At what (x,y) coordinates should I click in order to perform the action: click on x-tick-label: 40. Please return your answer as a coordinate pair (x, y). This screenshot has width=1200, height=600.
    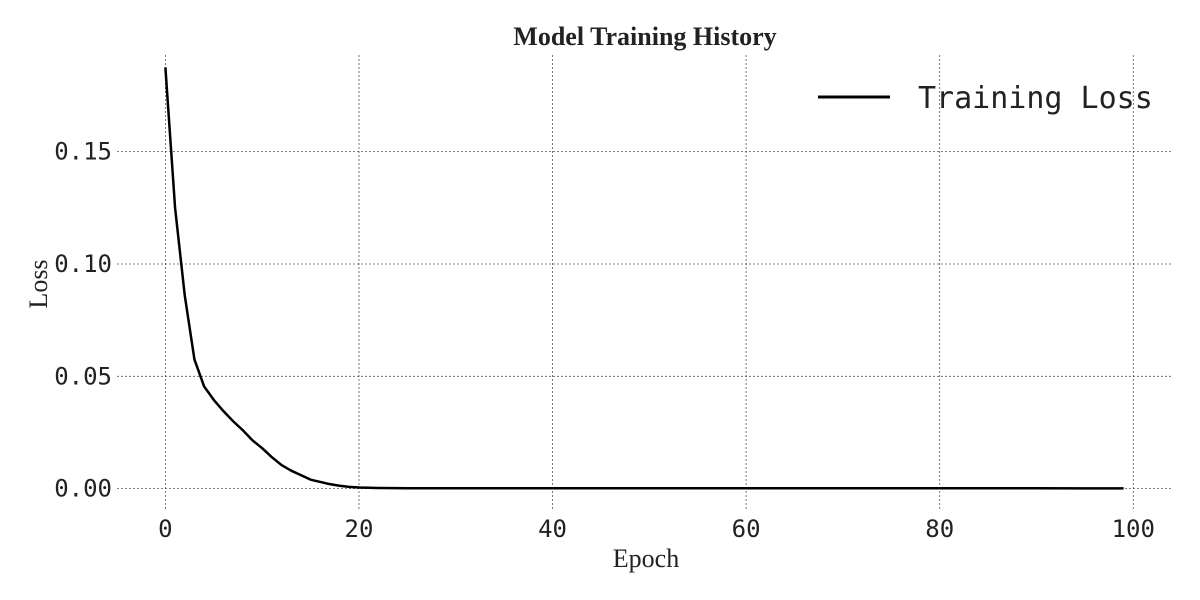
    Looking at the image, I should click on (552, 529).